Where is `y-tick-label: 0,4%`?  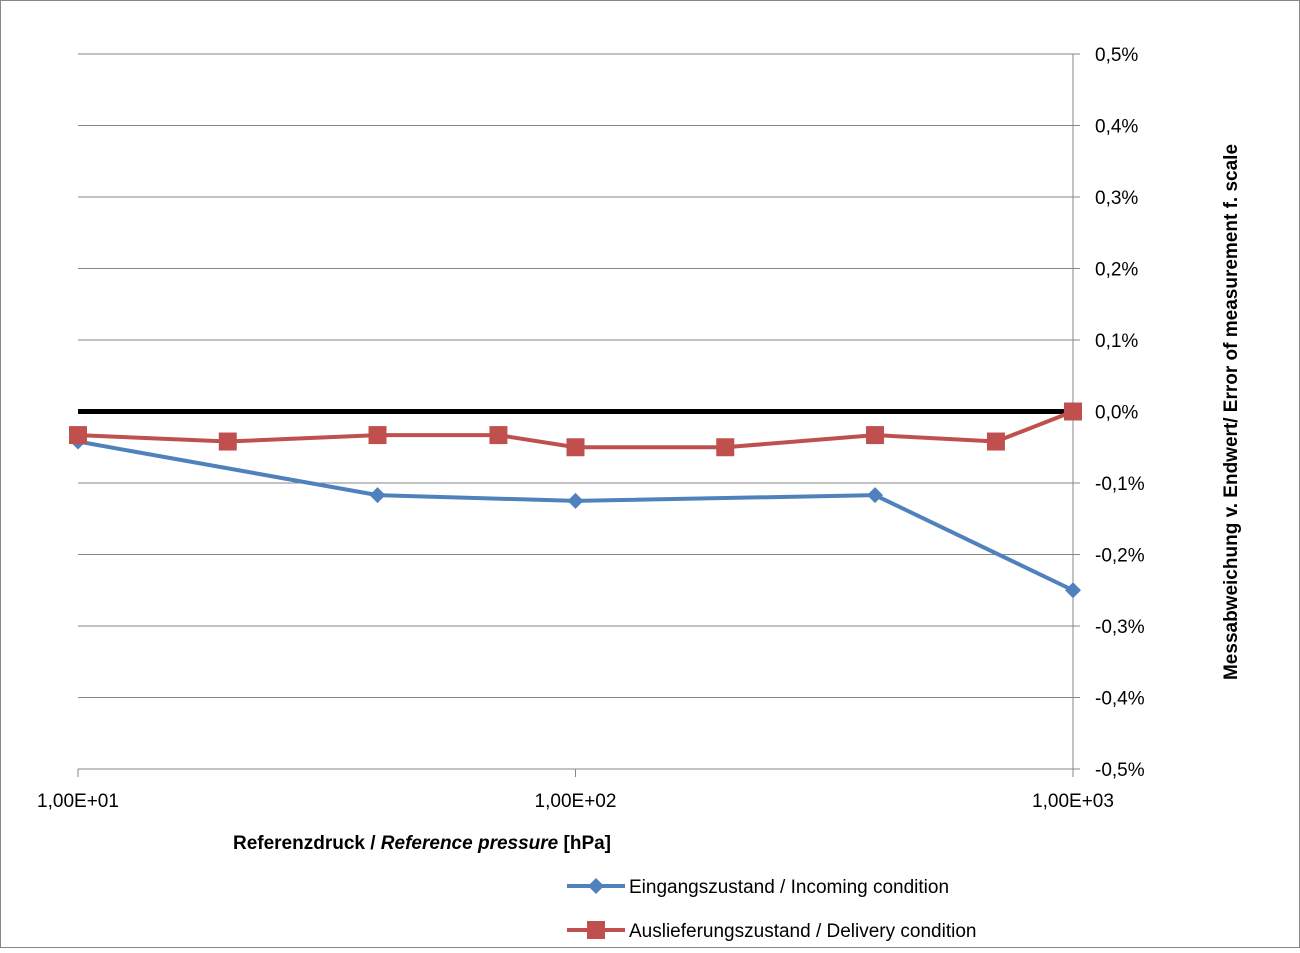
y-tick-label: 0,4% is located at coordinates (1116, 127).